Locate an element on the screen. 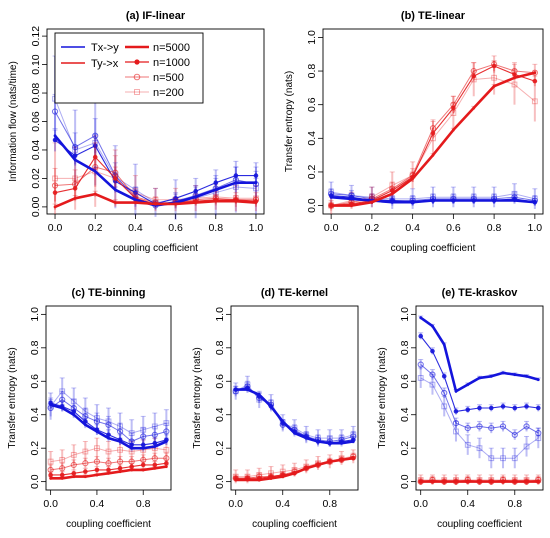  series-tx-n200 is located at coordinates (294, 411).